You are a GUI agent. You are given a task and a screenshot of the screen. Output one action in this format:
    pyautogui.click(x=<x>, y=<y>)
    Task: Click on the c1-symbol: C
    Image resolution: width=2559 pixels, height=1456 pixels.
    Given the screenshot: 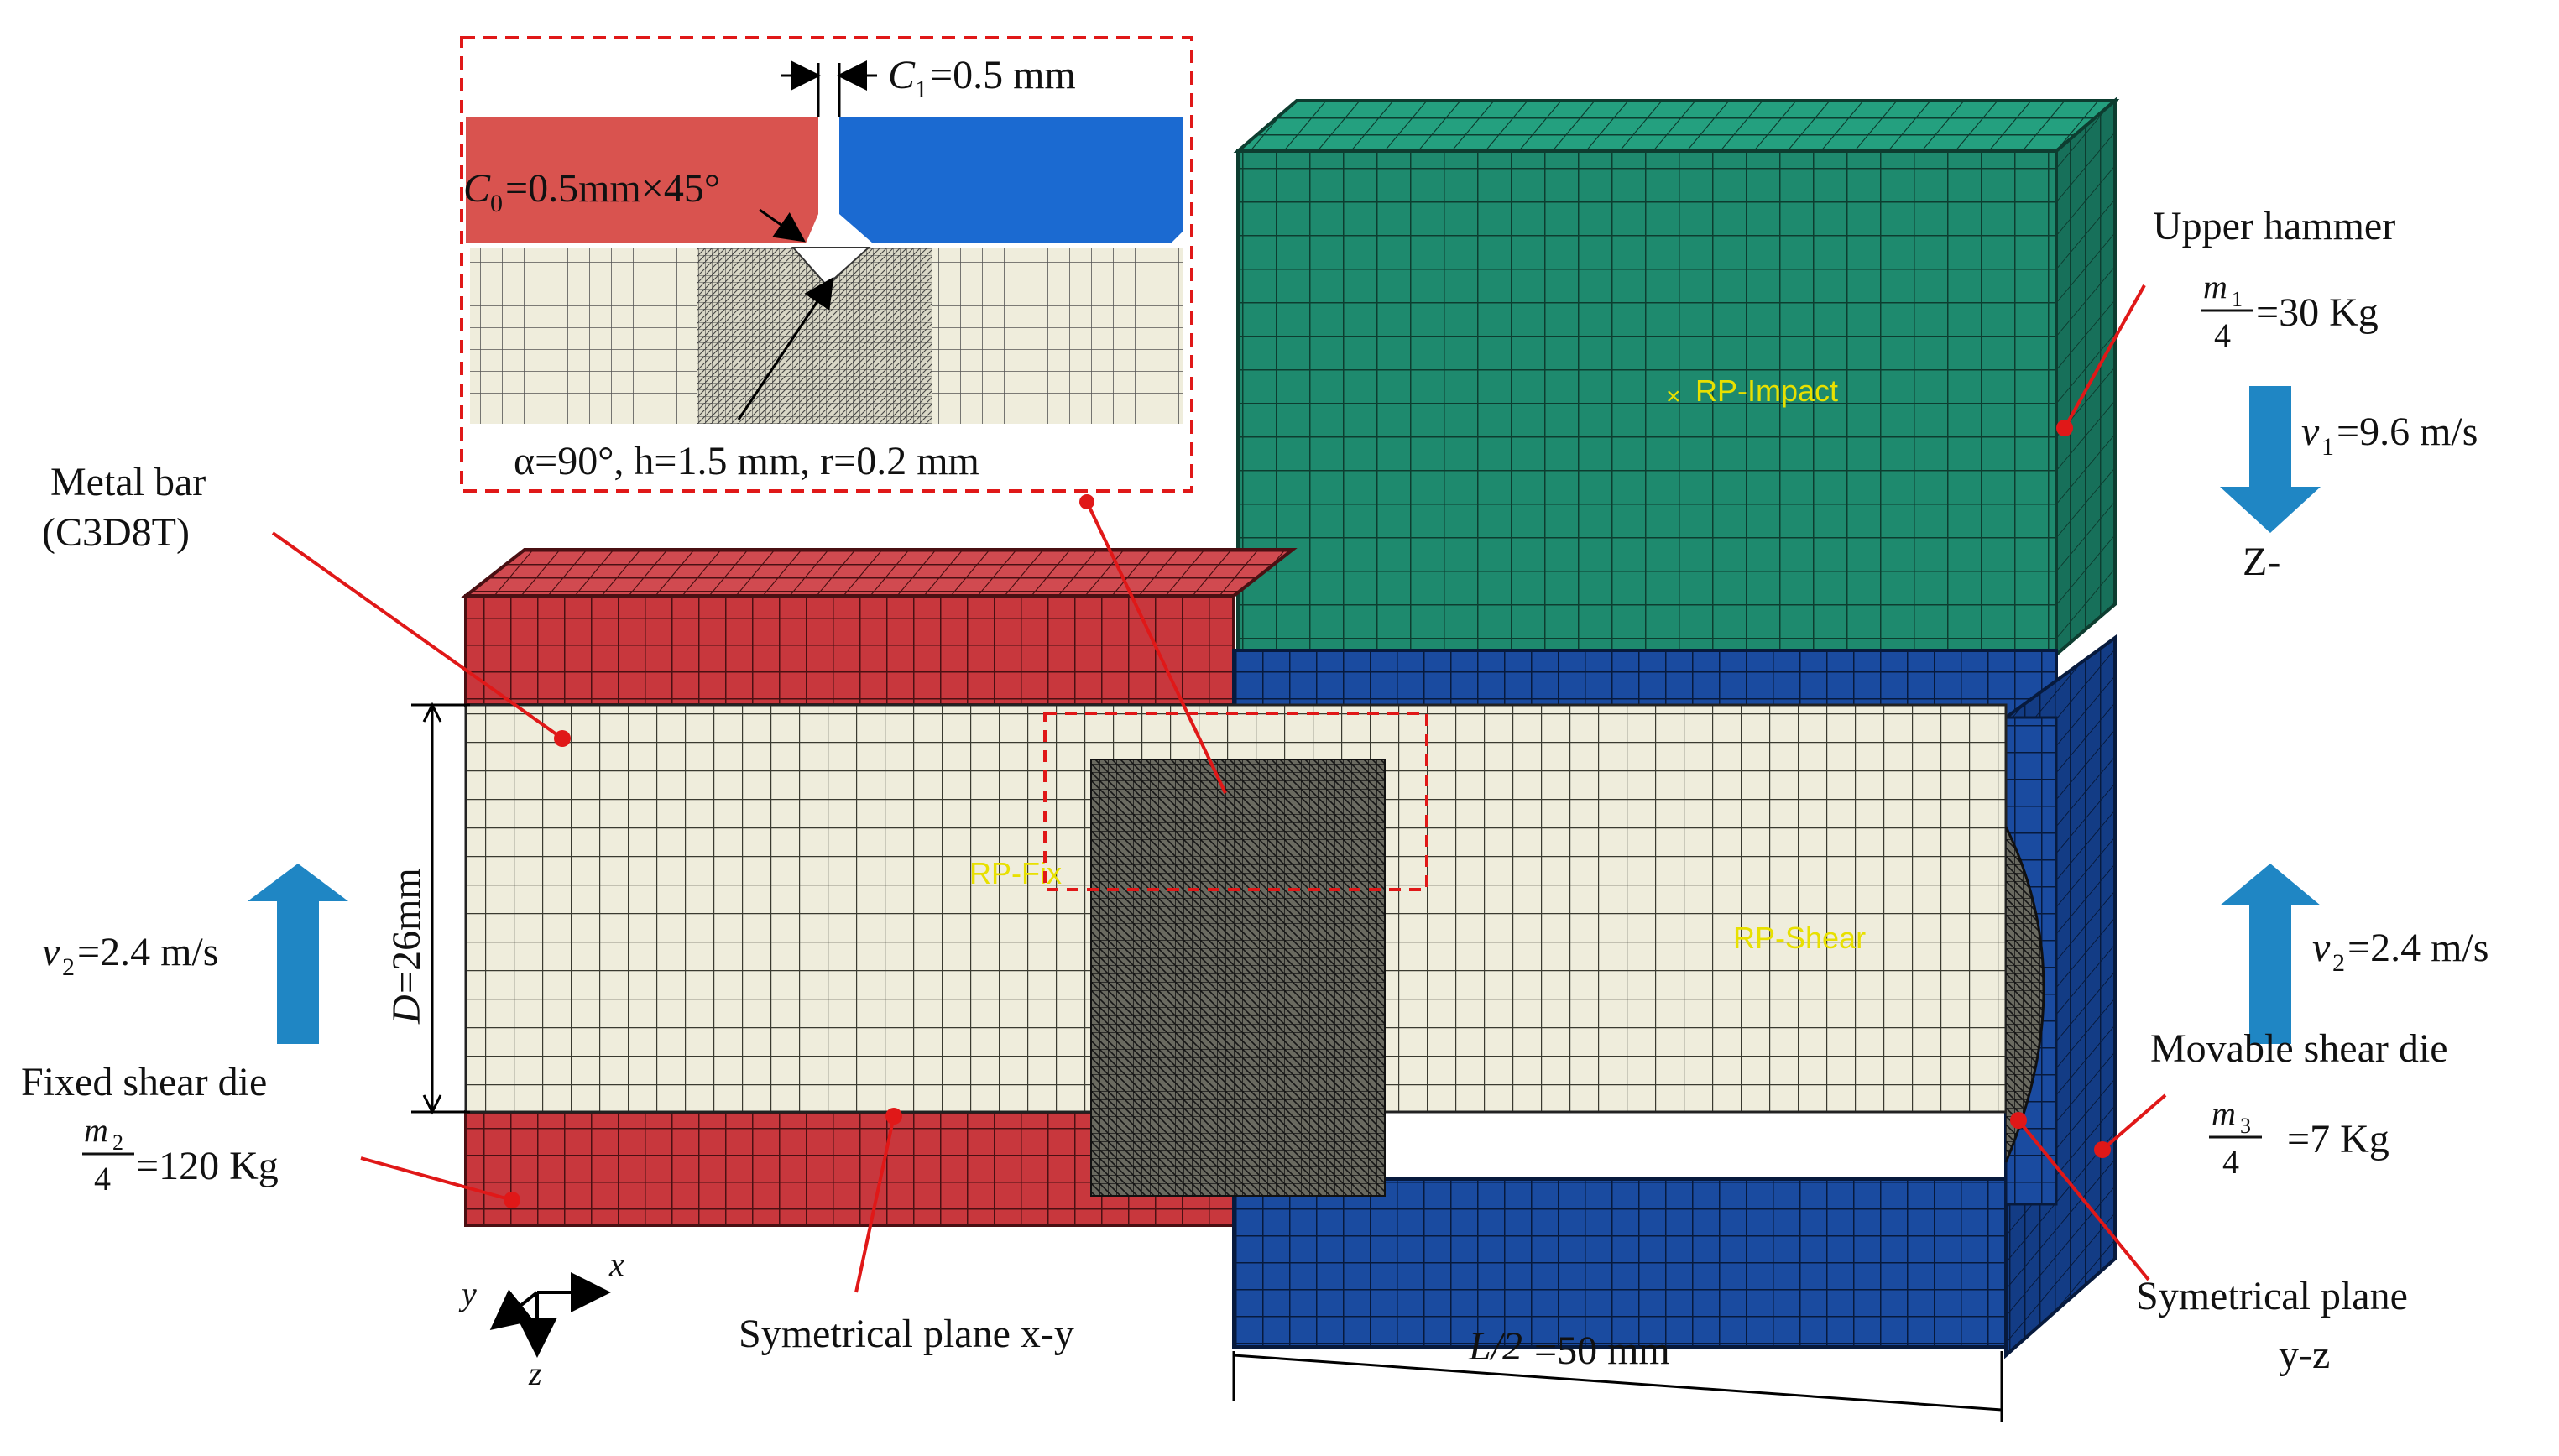 What is the action you would take?
    pyautogui.click(x=902, y=75)
    